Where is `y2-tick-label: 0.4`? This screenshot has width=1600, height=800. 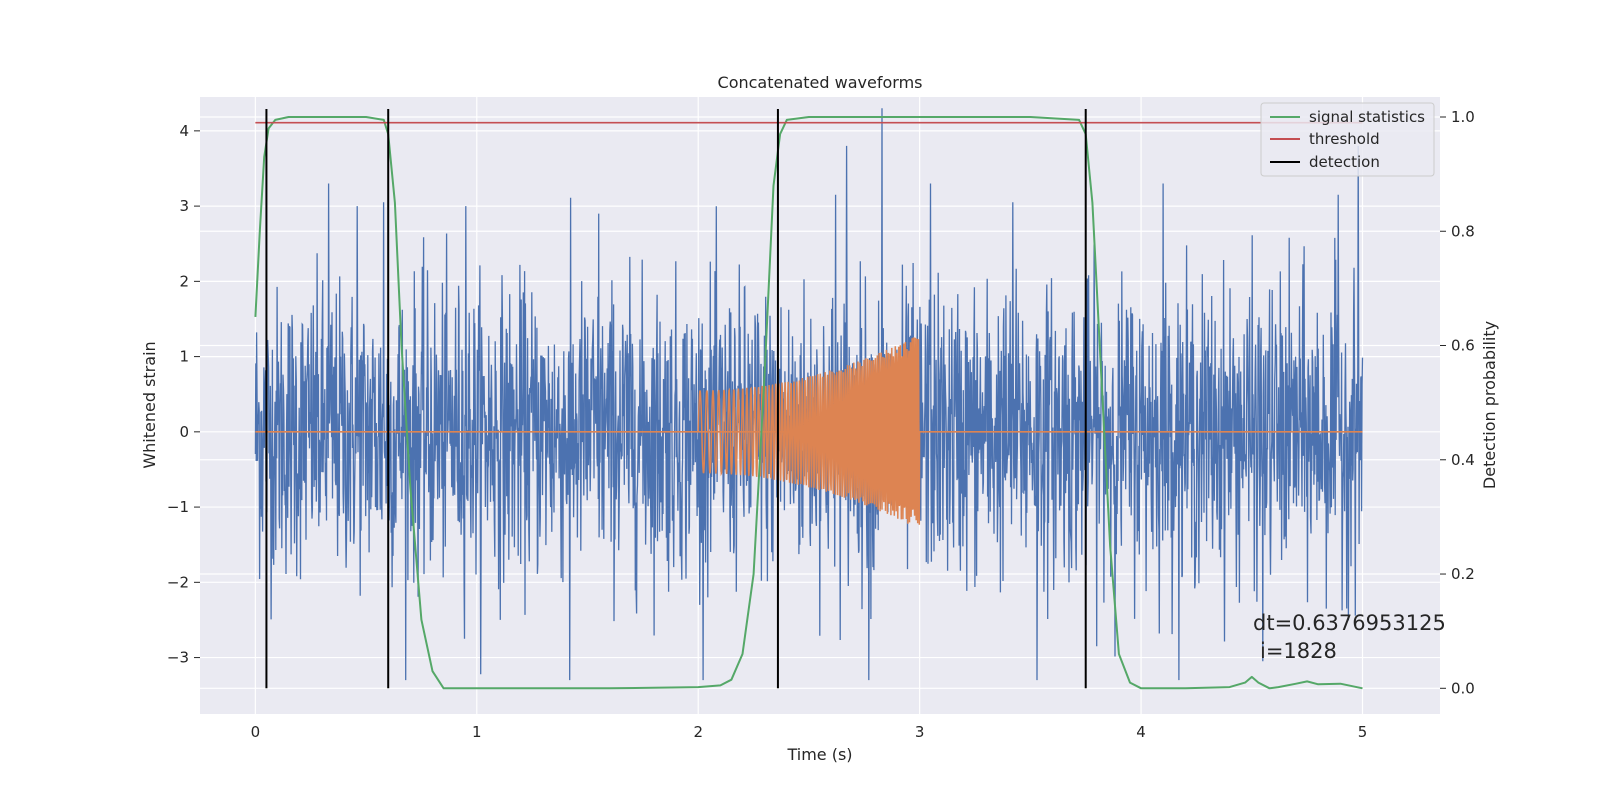 y2-tick-label: 0.4 is located at coordinates (1463, 460).